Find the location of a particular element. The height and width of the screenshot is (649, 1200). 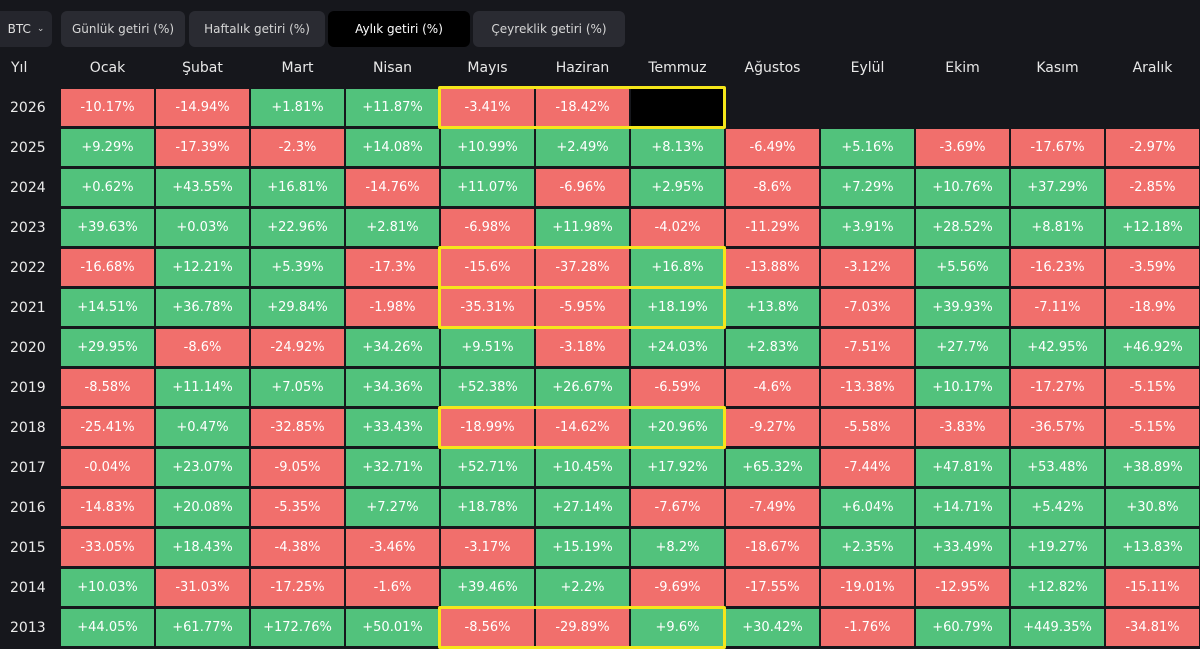

return-cell: +0.62% is located at coordinates (107, 187).